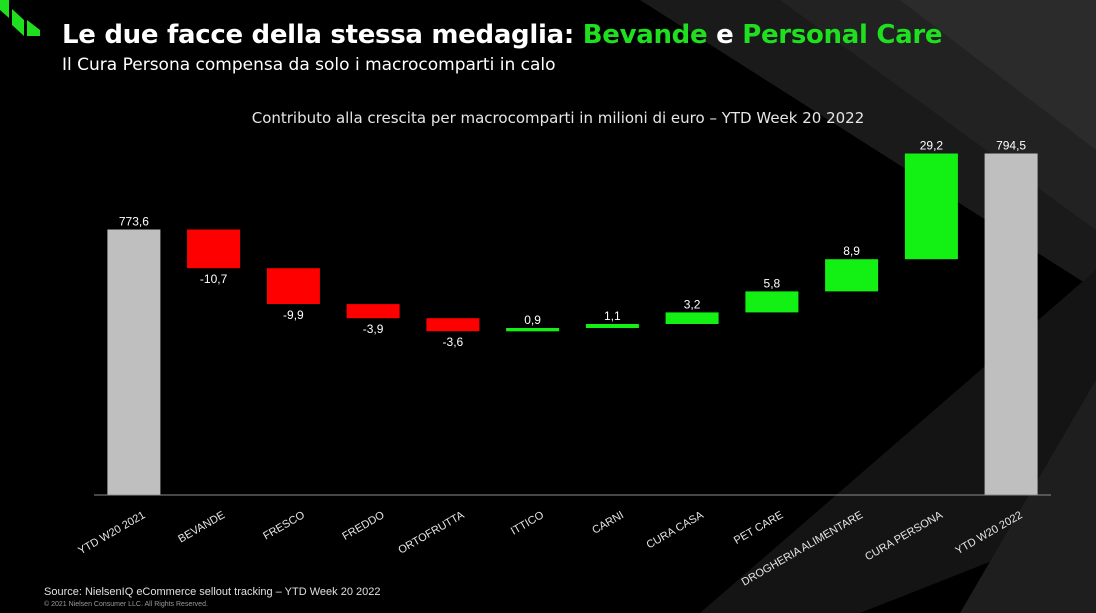 This screenshot has width=1096, height=613. Describe the element at coordinates (134, 362) in the screenshot. I see `bar-ytd-w20-2021` at that location.